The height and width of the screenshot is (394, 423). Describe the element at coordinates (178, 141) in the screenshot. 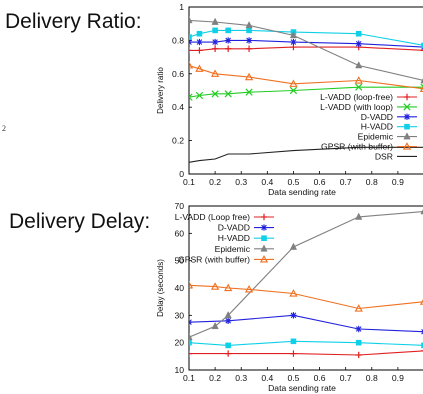

I see `y-tick-label: 0.2` at that location.